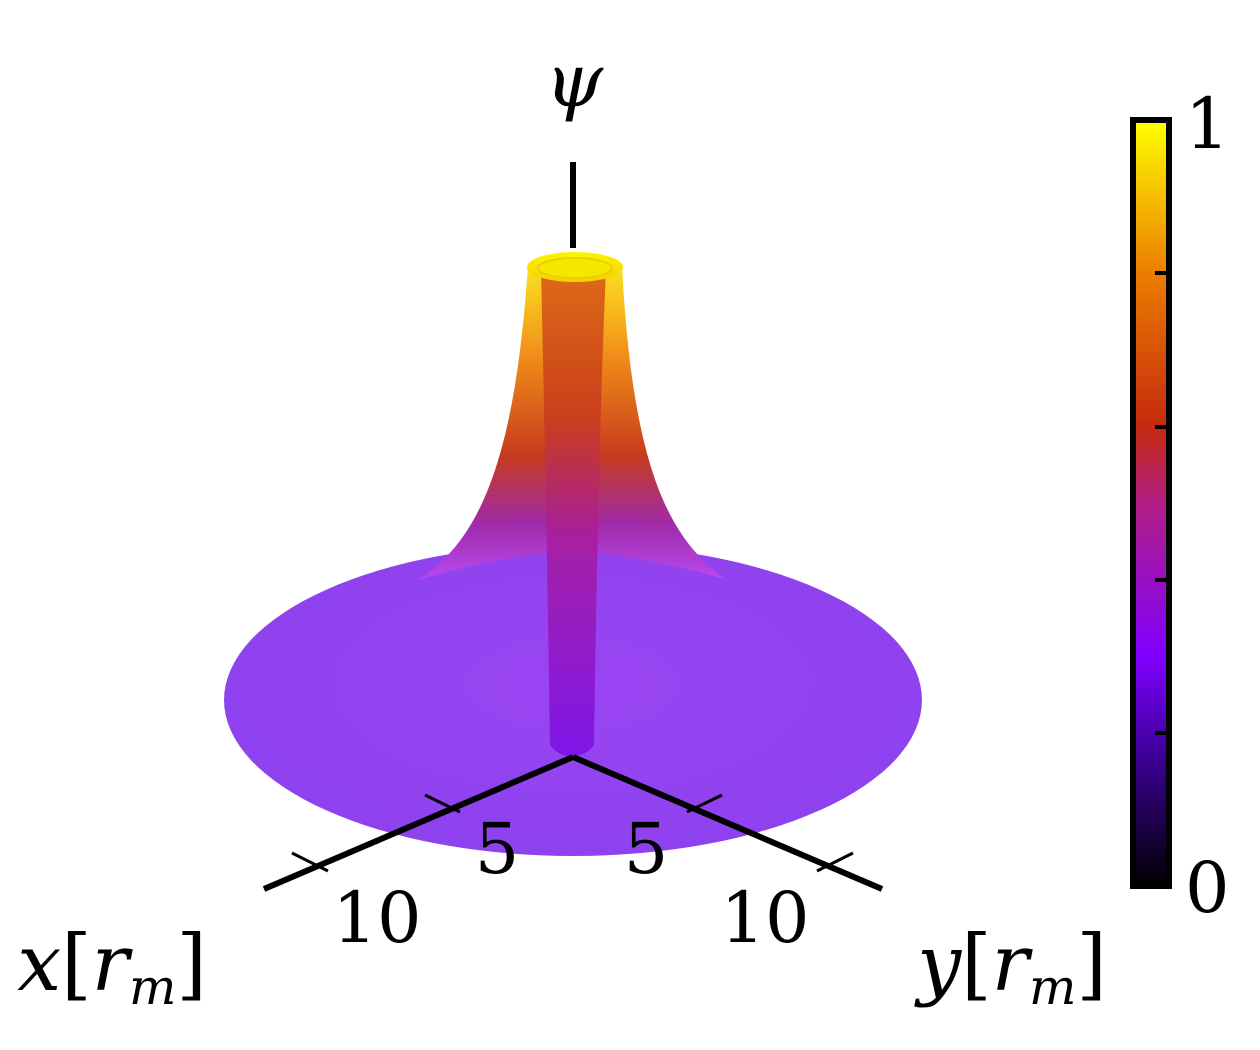  Describe the element at coordinates (573, 513) in the screenshot. I see `surface-core-stem` at that location.